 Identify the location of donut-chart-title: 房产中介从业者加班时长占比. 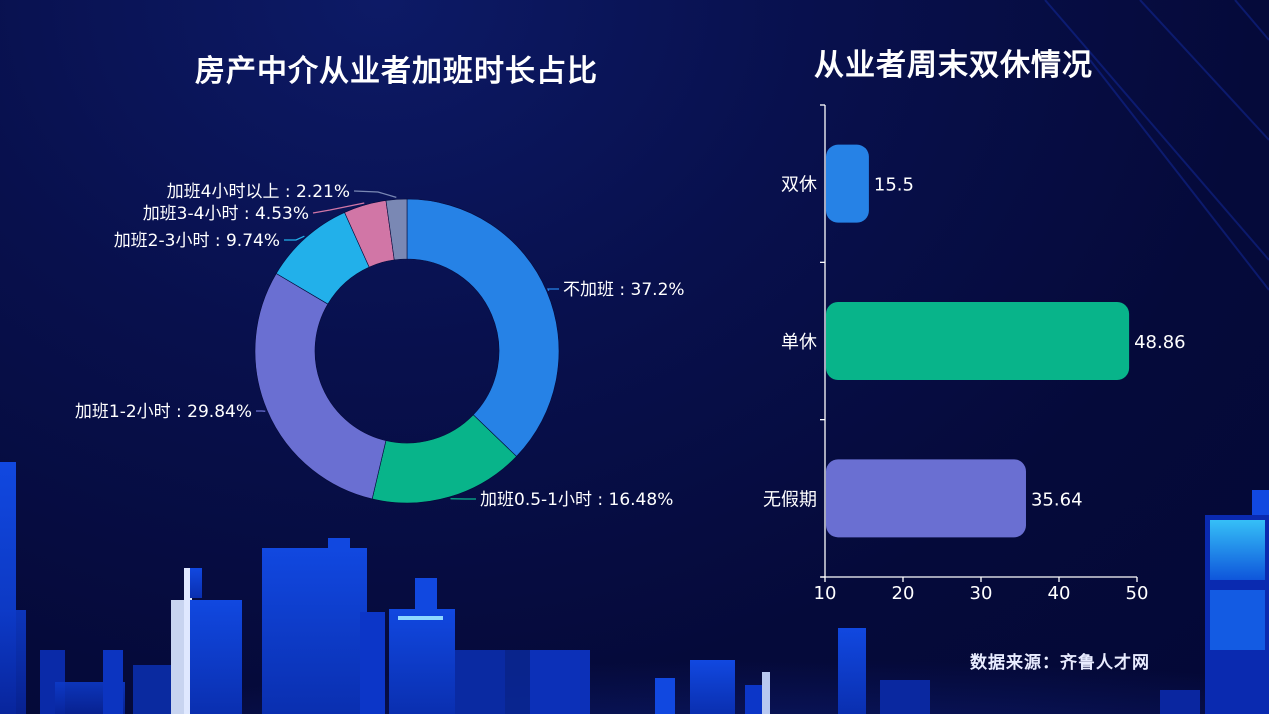
(396, 71).